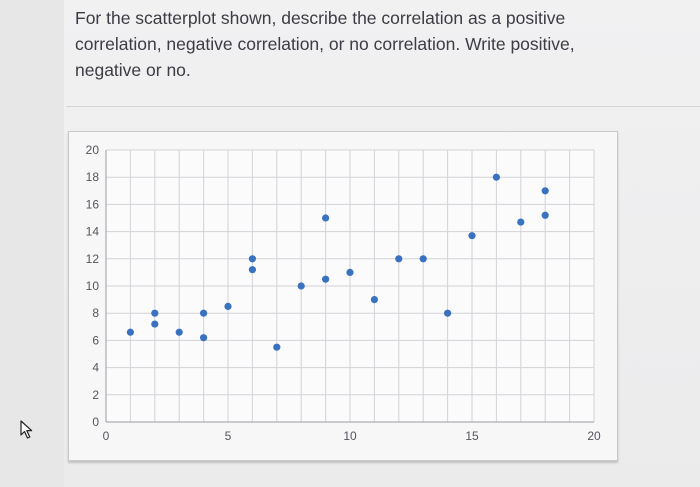 This screenshot has width=700, height=487. I want to click on left-margin, so click(32, 243).